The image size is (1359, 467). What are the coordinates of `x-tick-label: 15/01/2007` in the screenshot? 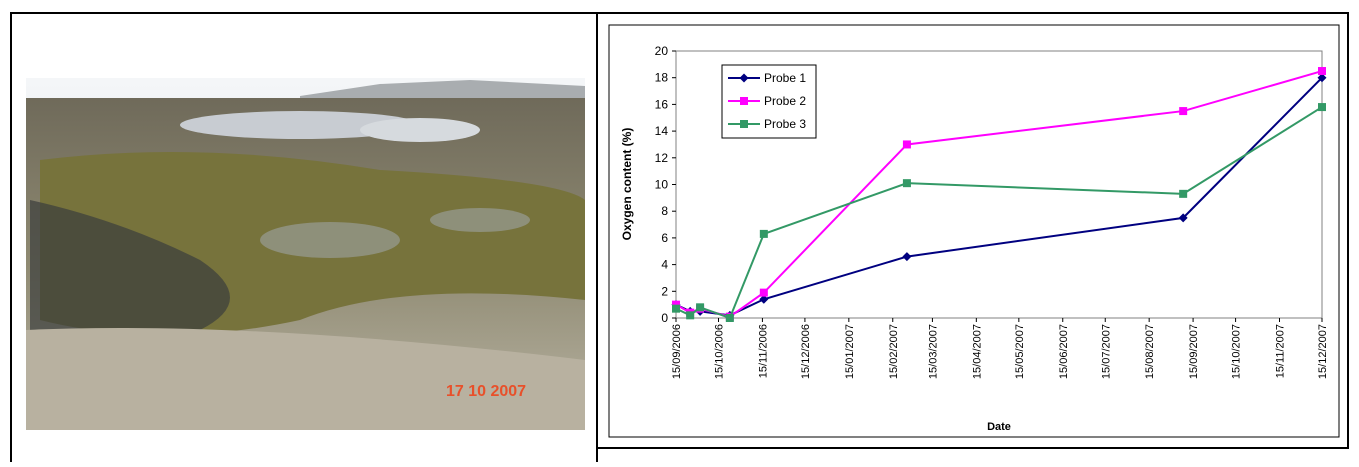 It's located at (850, 351).